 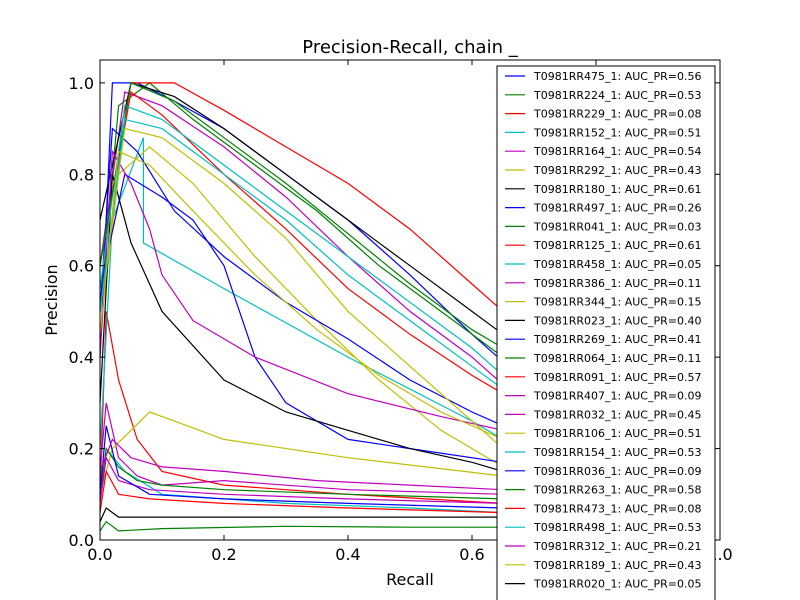 What do you see at coordinates (617, 170) in the screenshot?
I see `legend-entry-5: T0981RR292_1: AUC_PR=0.43` at bounding box center [617, 170].